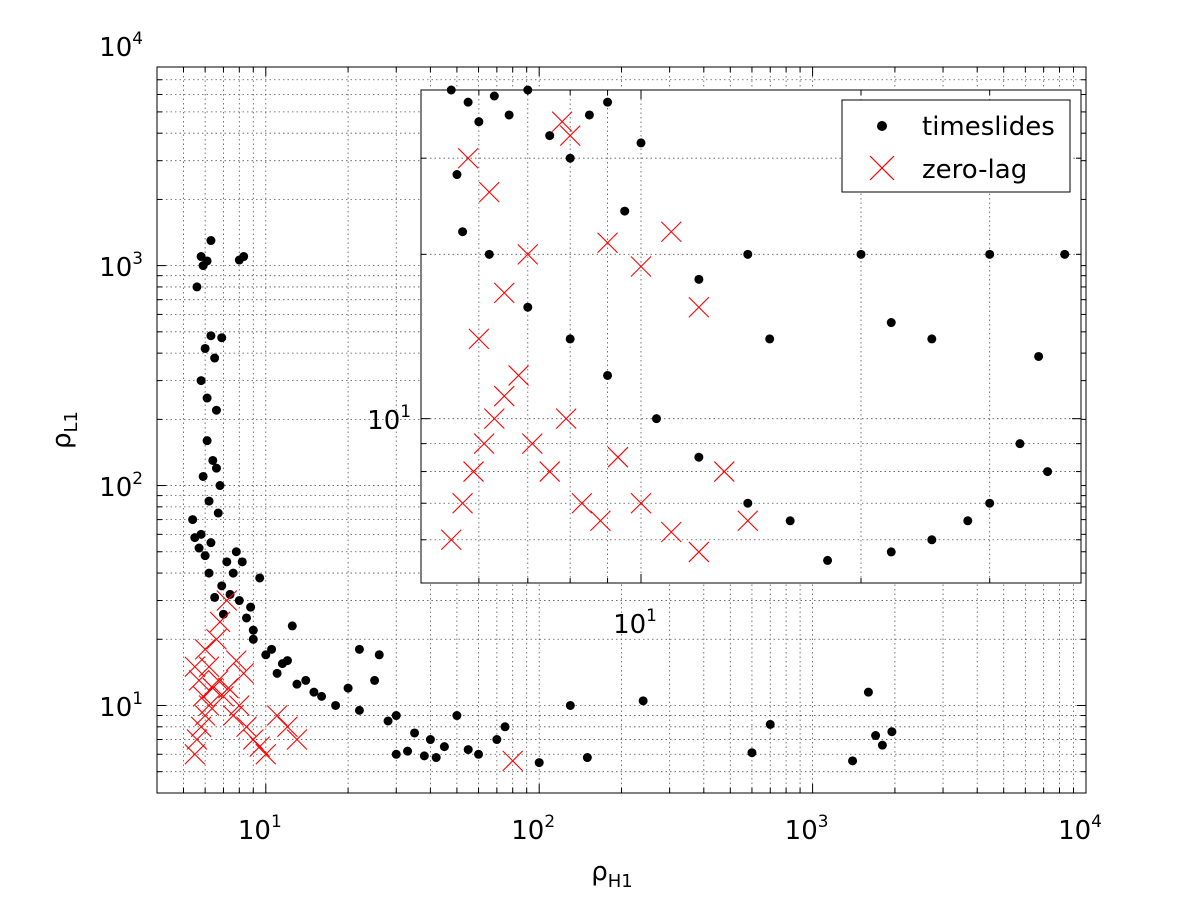 Image resolution: width=1200 pixels, height=900 pixels. What do you see at coordinates (1074, 831) in the screenshot?
I see `main-x-tick-label-base: 10` at bounding box center [1074, 831].